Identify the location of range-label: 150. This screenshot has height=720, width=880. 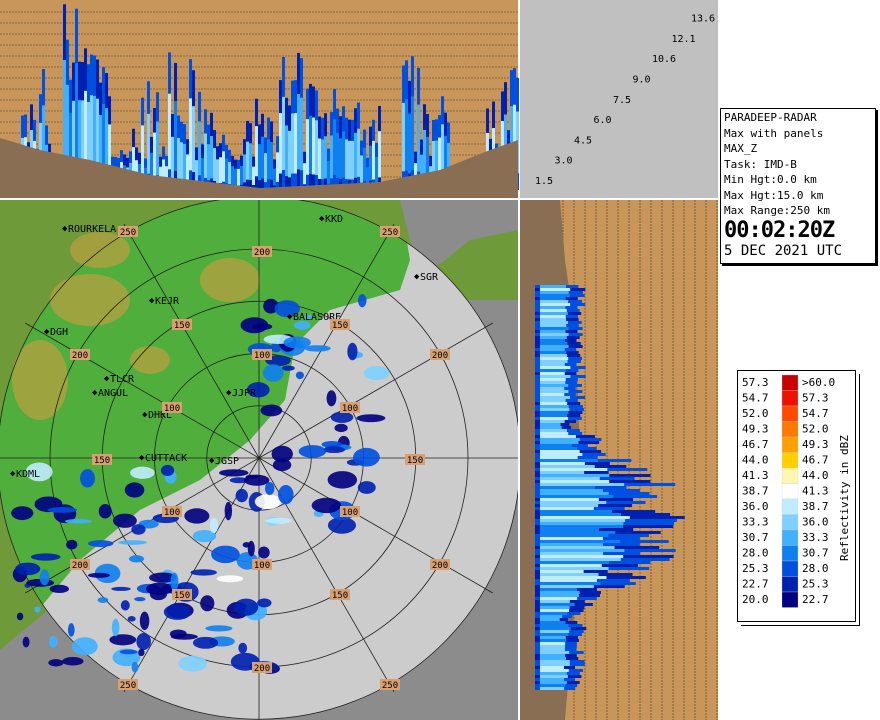
(415, 461).